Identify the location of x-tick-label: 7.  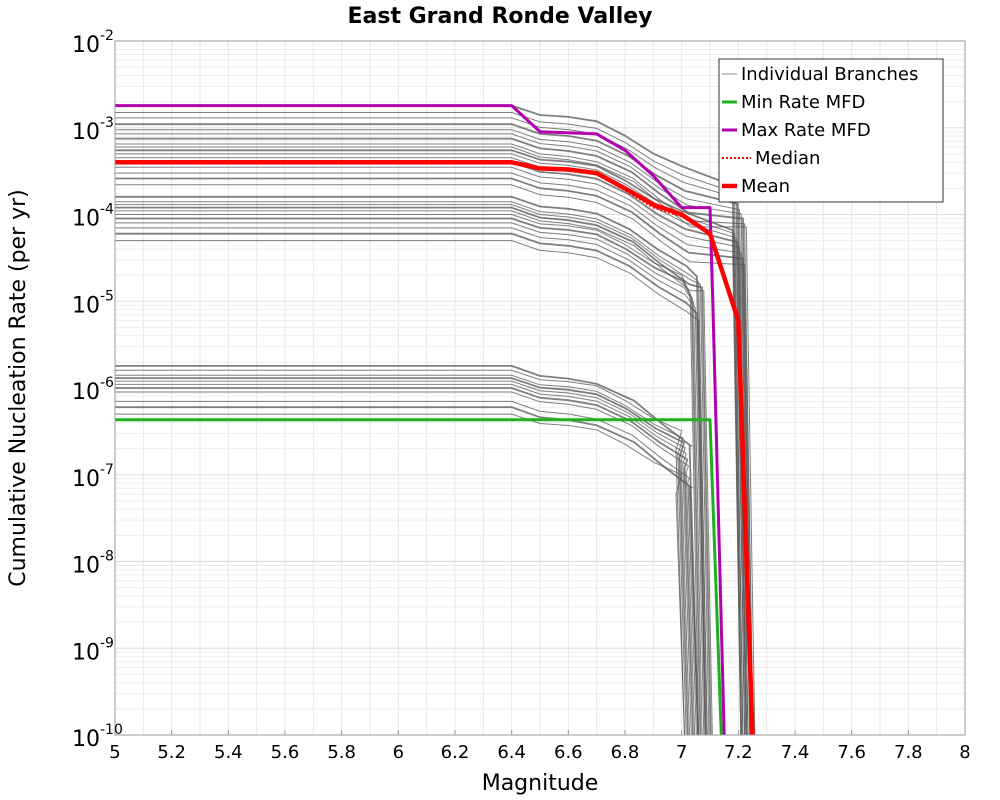
(681, 752).